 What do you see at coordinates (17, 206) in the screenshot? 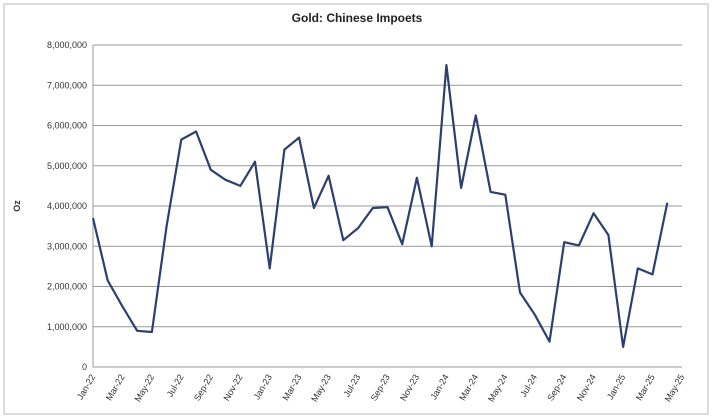
I see `y-axis-label: Oz` at bounding box center [17, 206].